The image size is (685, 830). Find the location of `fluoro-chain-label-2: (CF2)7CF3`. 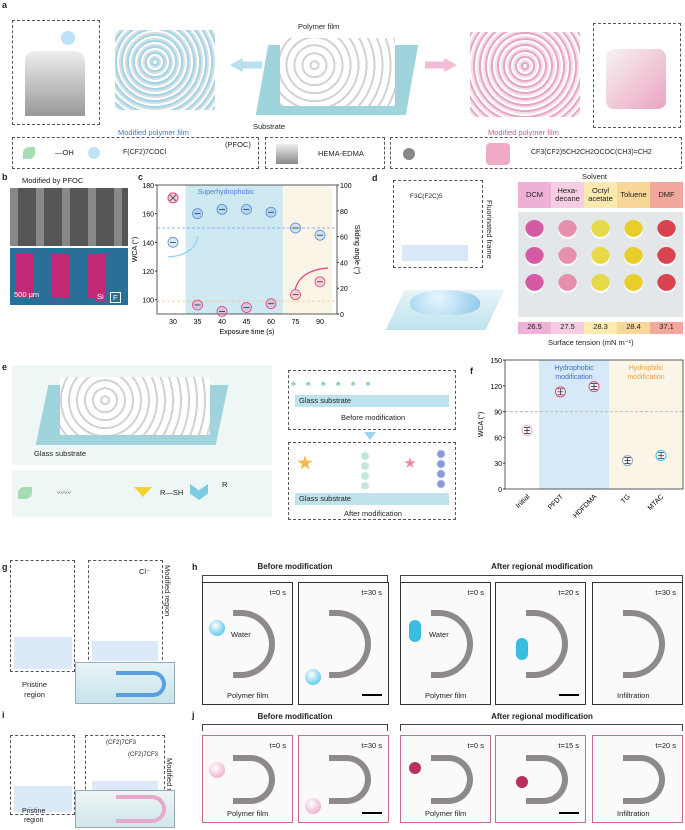

fluoro-chain-label-2: (CF2)7CF3 is located at coordinates (143, 755).